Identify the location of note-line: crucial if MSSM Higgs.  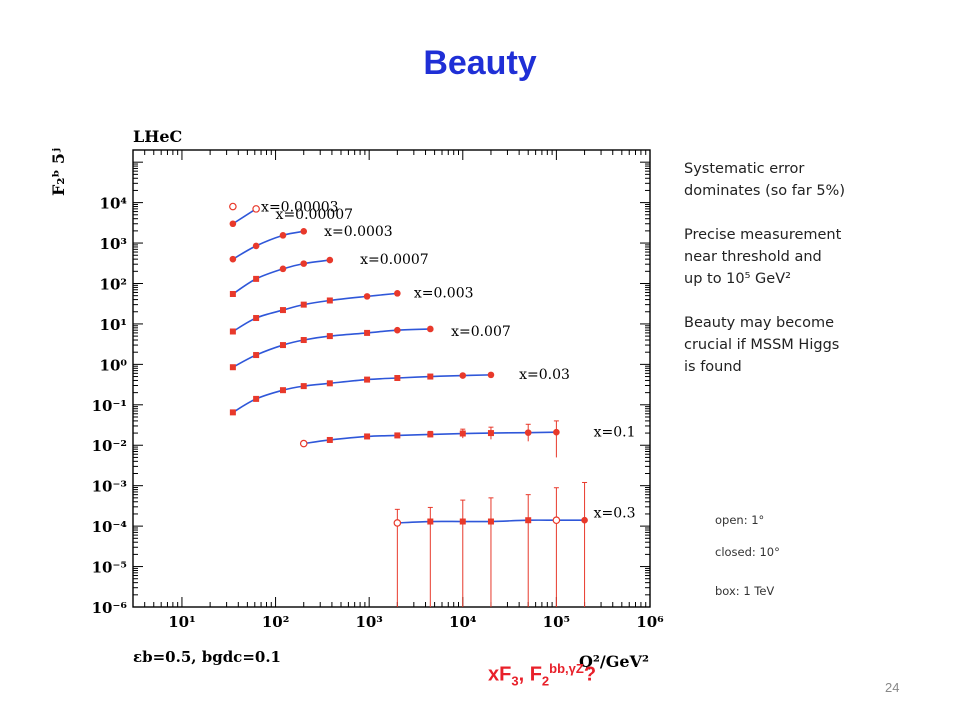
(762, 345).